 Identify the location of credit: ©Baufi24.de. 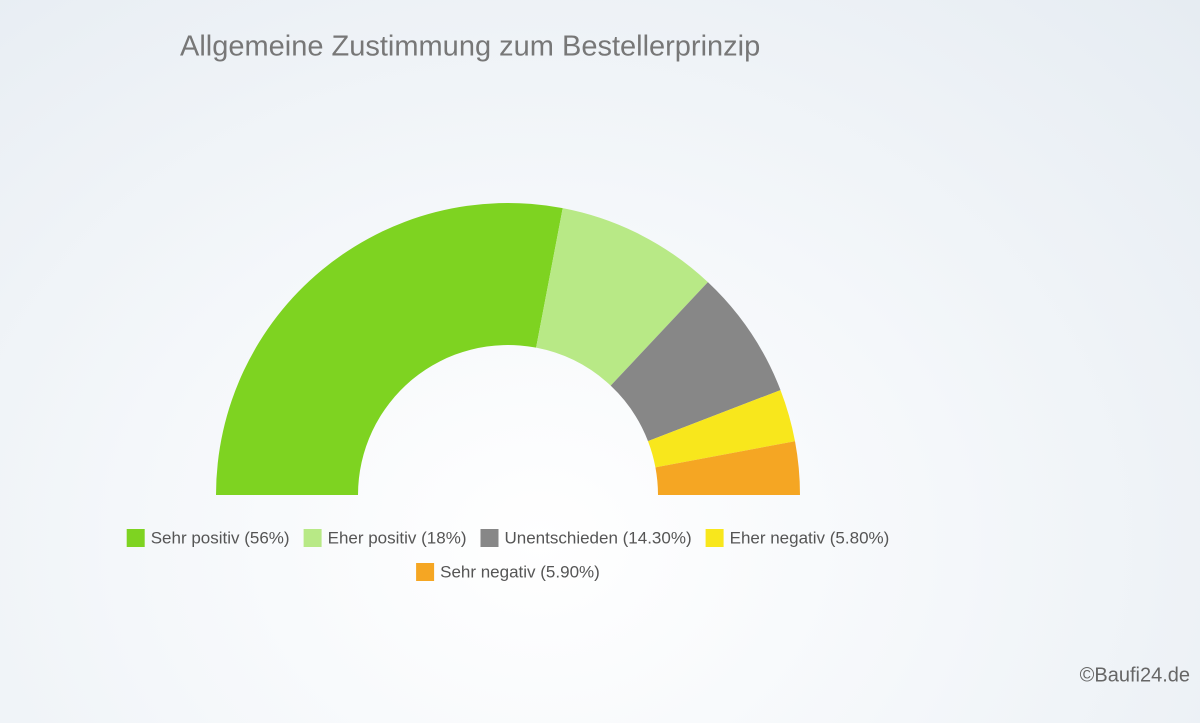
(1135, 675).